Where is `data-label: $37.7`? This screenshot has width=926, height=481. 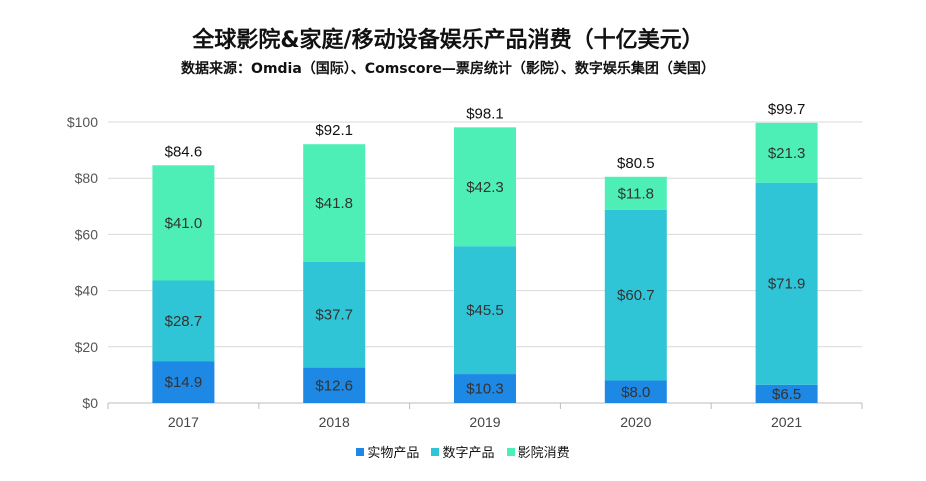 data-label: $37.7 is located at coordinates (334, 315).